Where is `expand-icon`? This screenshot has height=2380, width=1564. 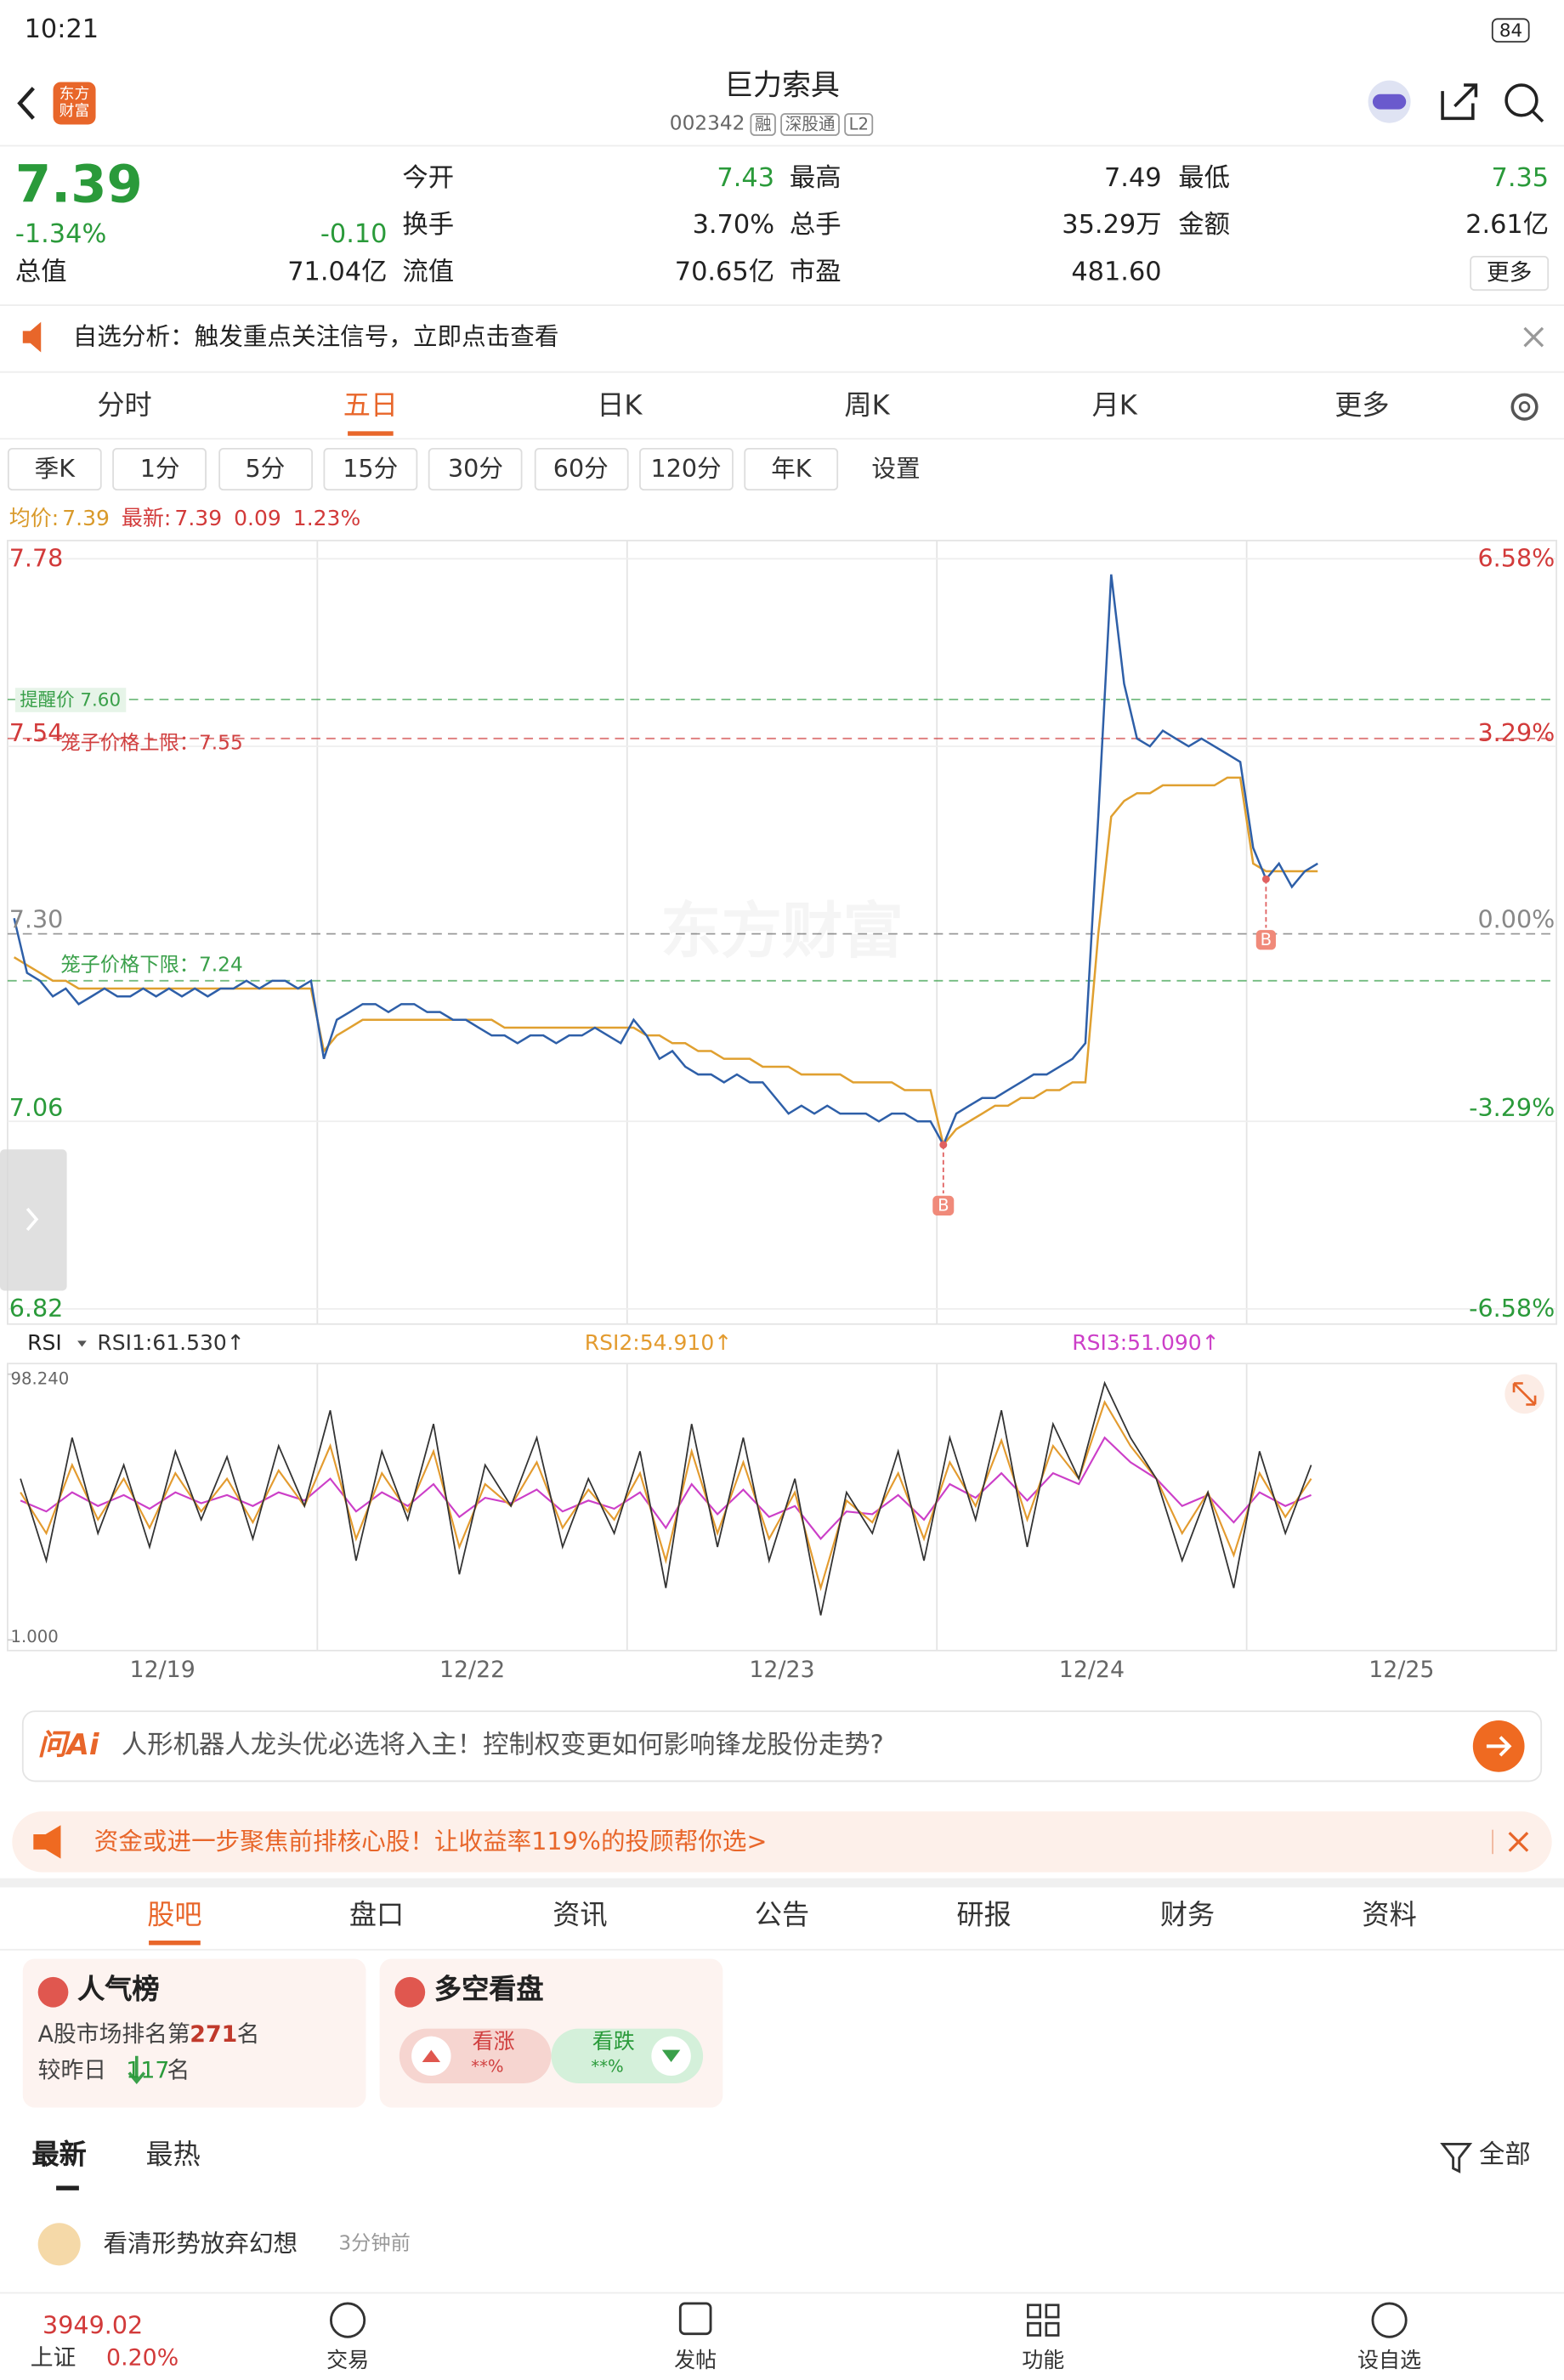 expand-icon is located at coordinates (1524, 1394).